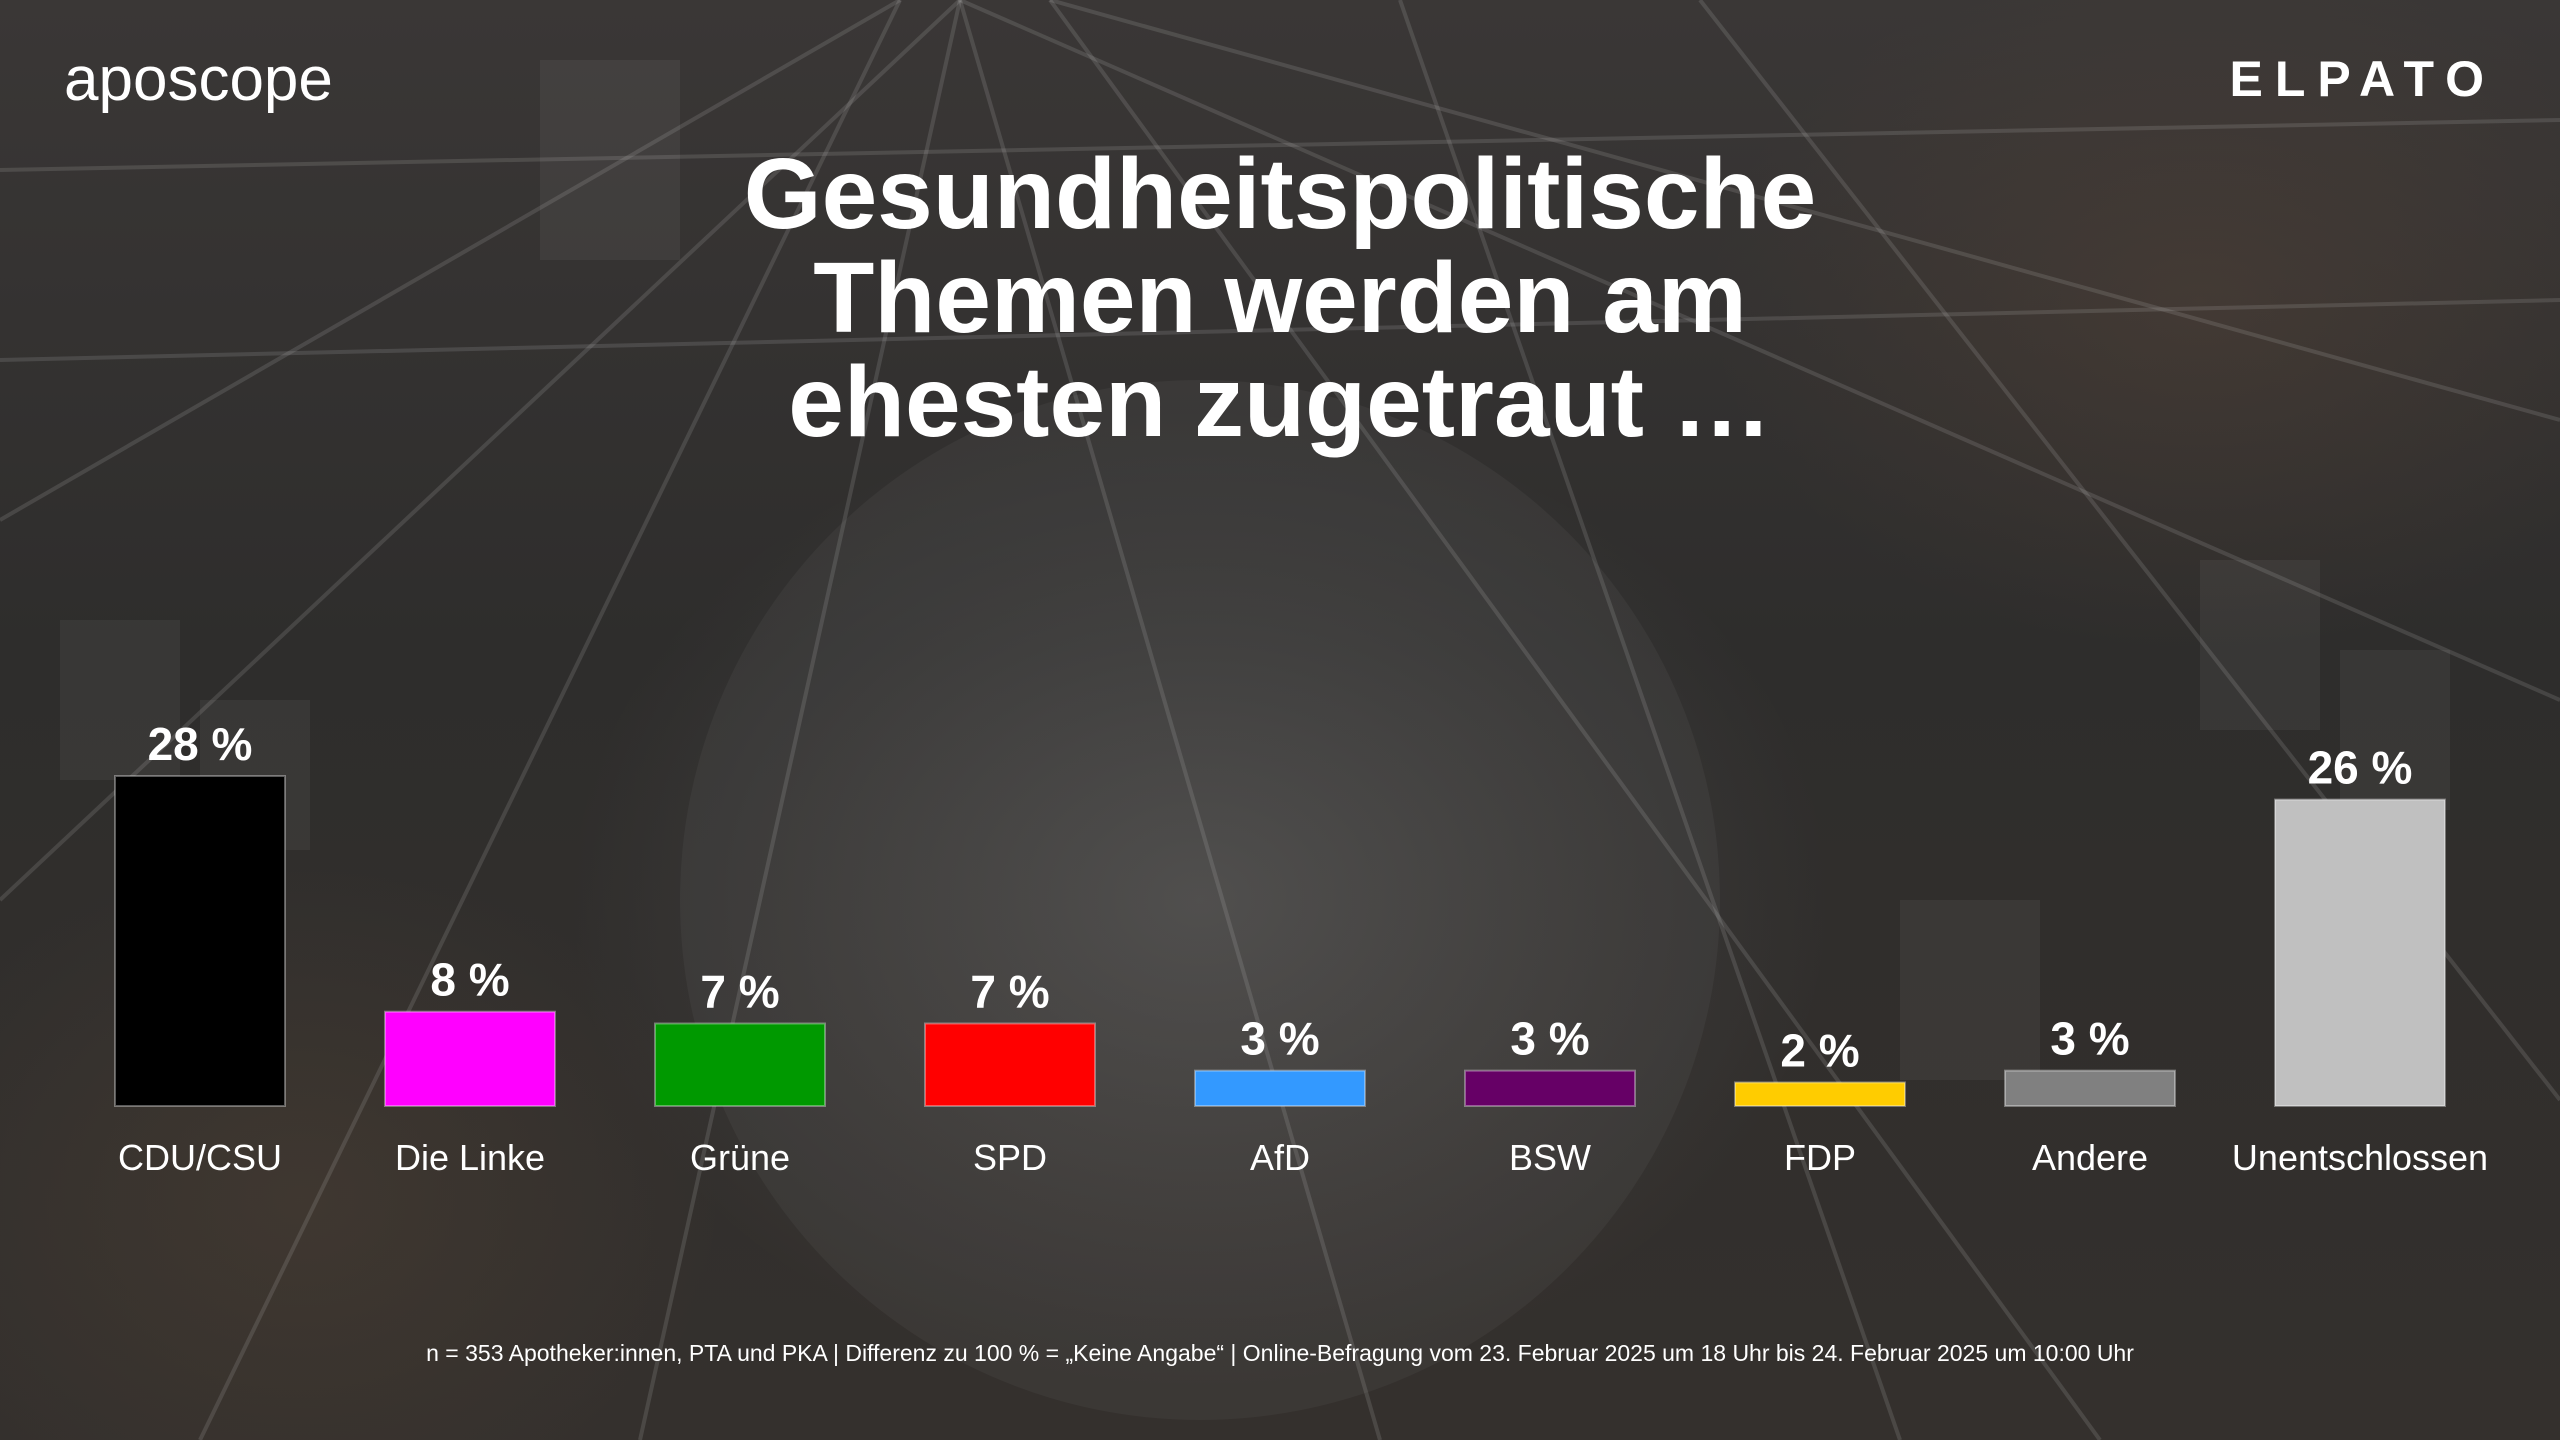 Image resolution: width=2560 pixels, height=1440 pixels. Describe the element at coordinates (1550, 1157) in the screenshot. I see `category-label: BSW` at that location.